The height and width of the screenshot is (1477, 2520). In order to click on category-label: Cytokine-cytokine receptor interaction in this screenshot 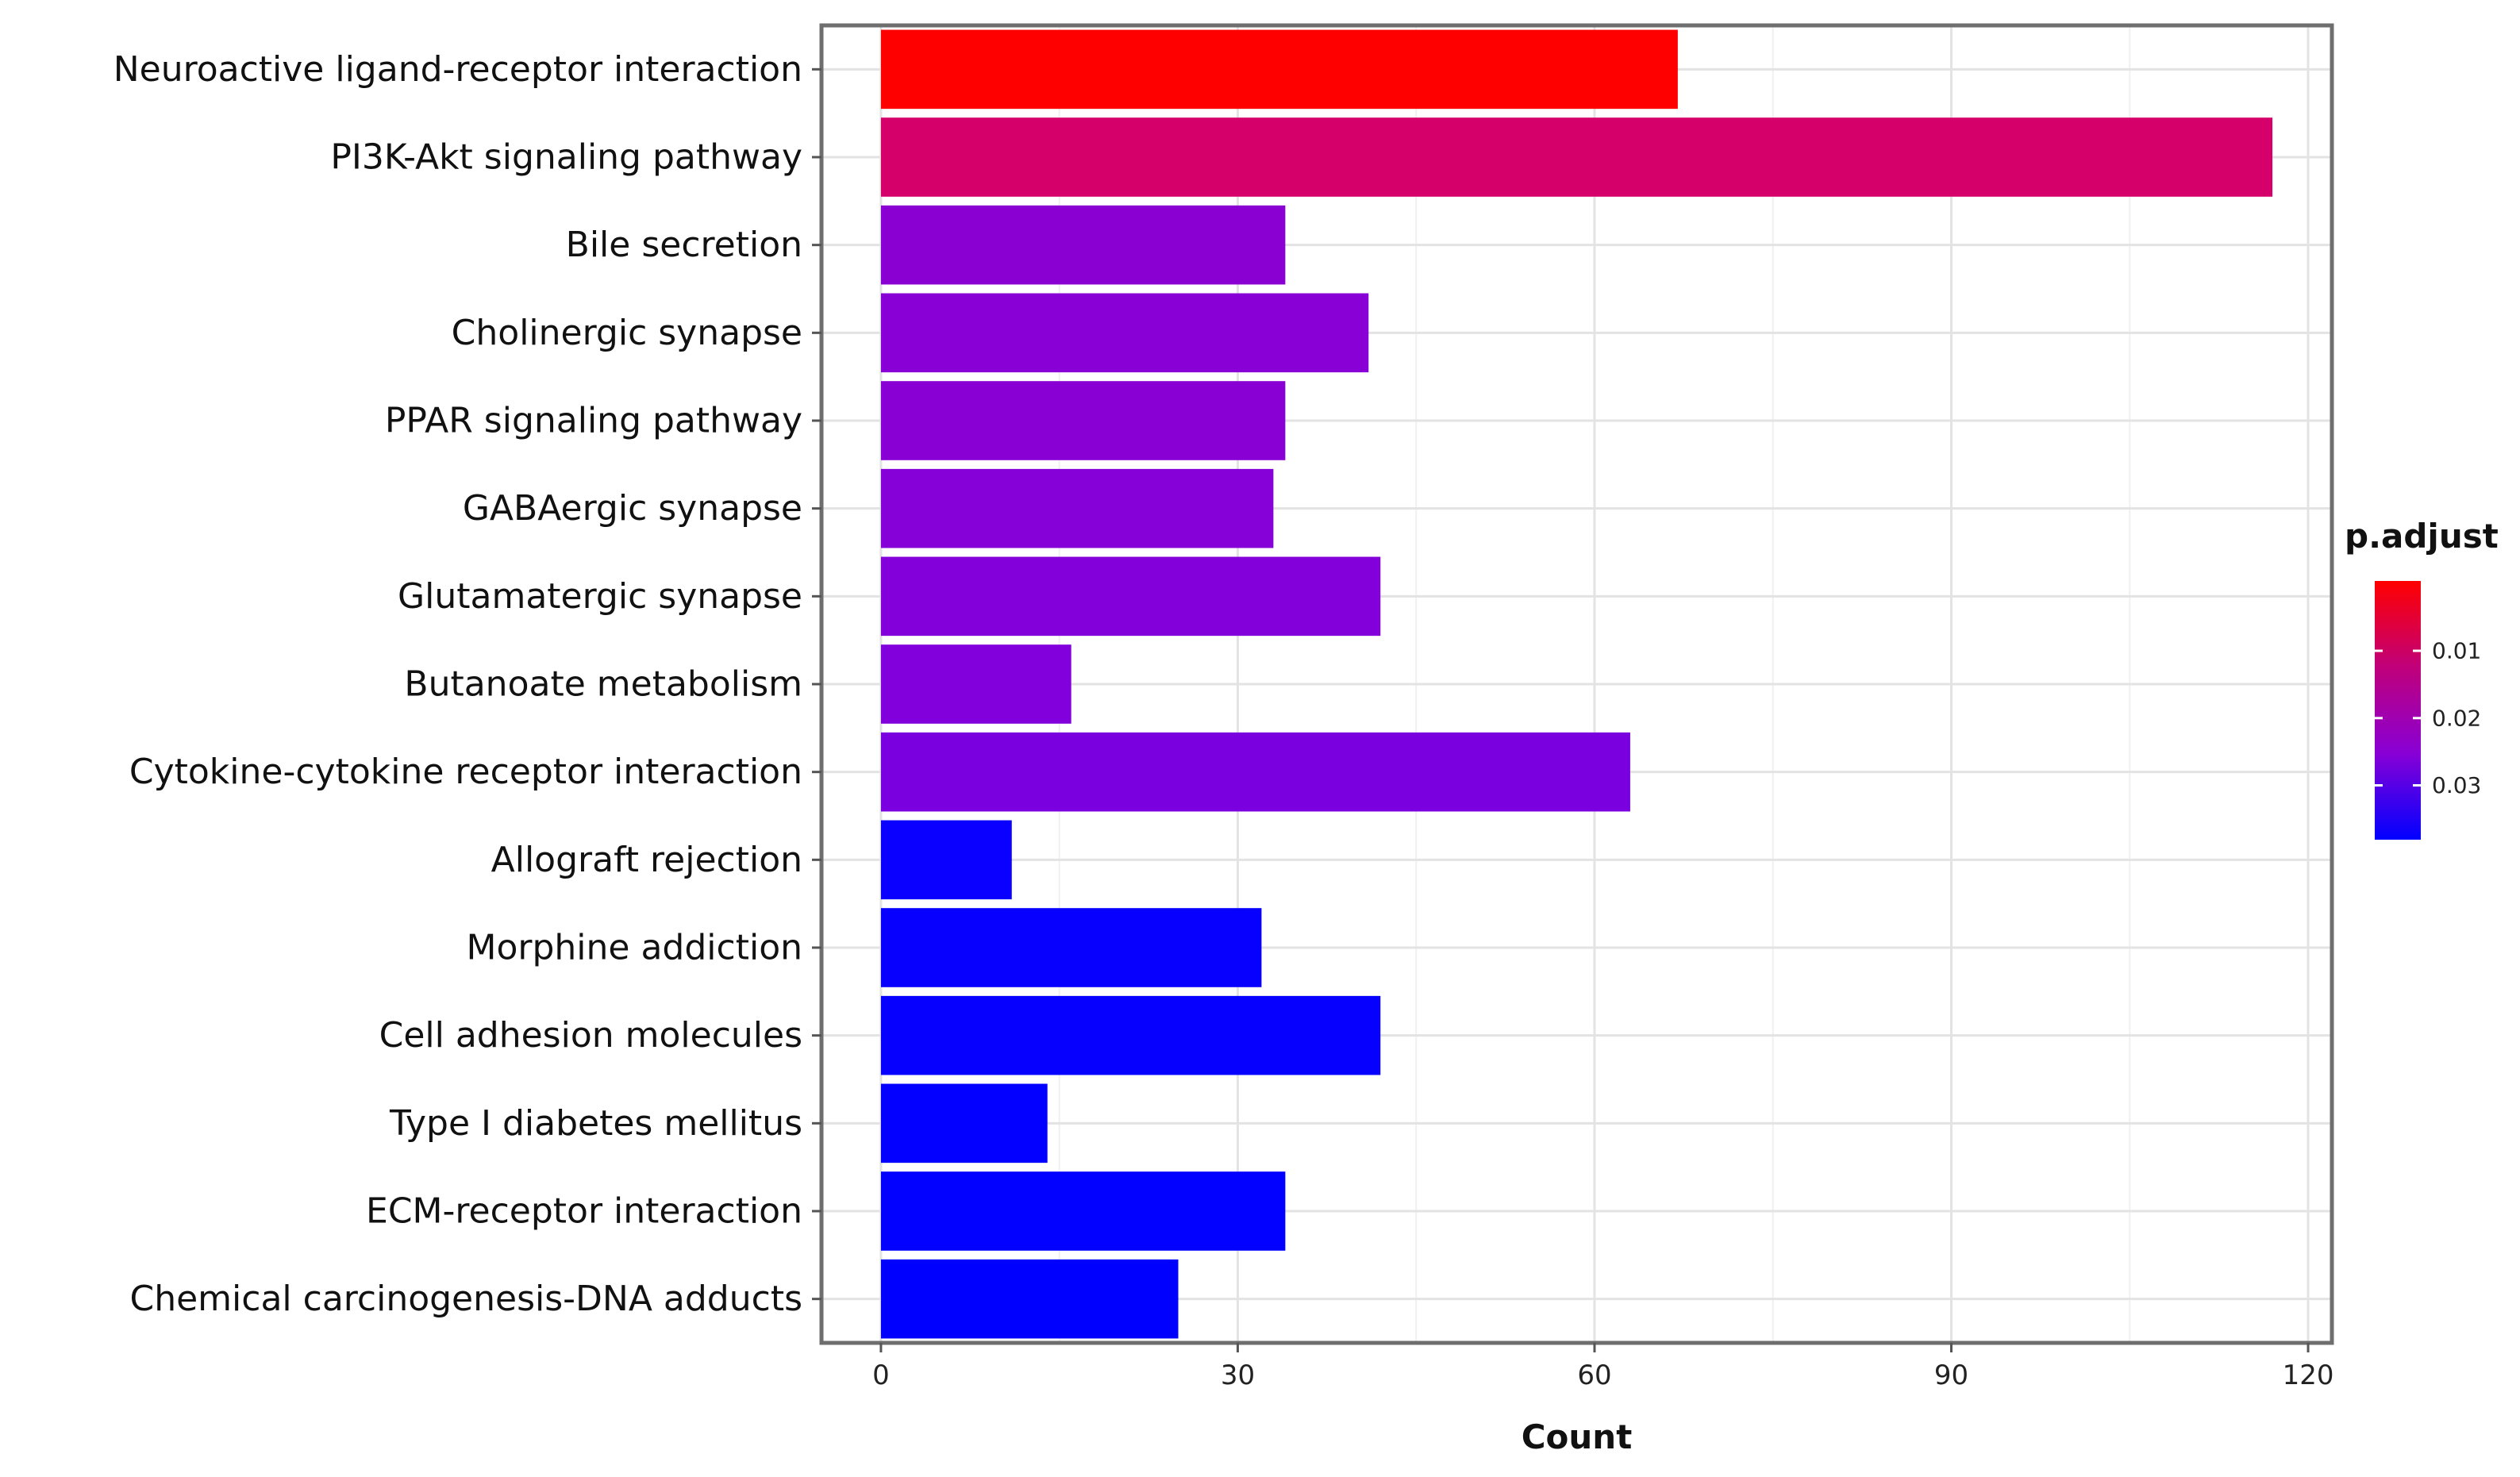, I will do `click(465, 772)`.